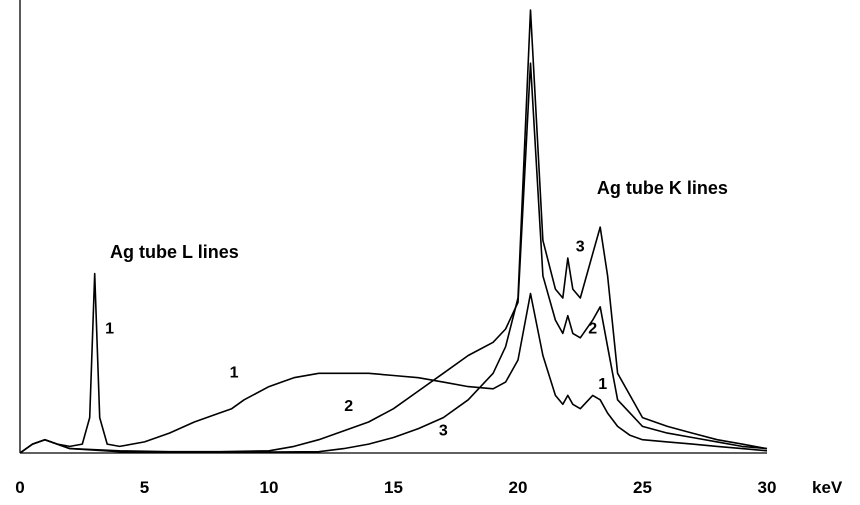 The height and width of the screenshot is (505, 860). Describe the element at coordinates (269, 487) in the screenshot. I see `x-tick-label: 10` at that location.